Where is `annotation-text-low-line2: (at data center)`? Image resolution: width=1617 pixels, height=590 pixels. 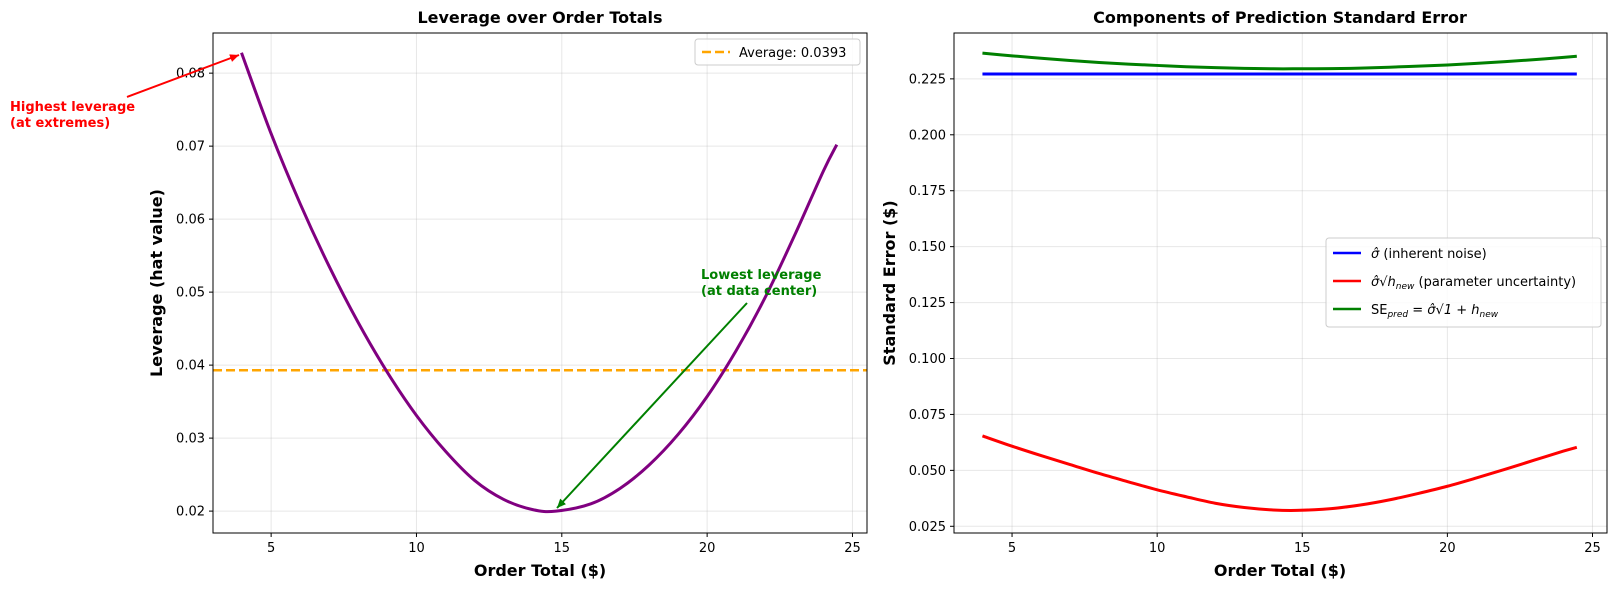
annotation-text-low-line2: (at data center) is located at coordinates (759, 291).